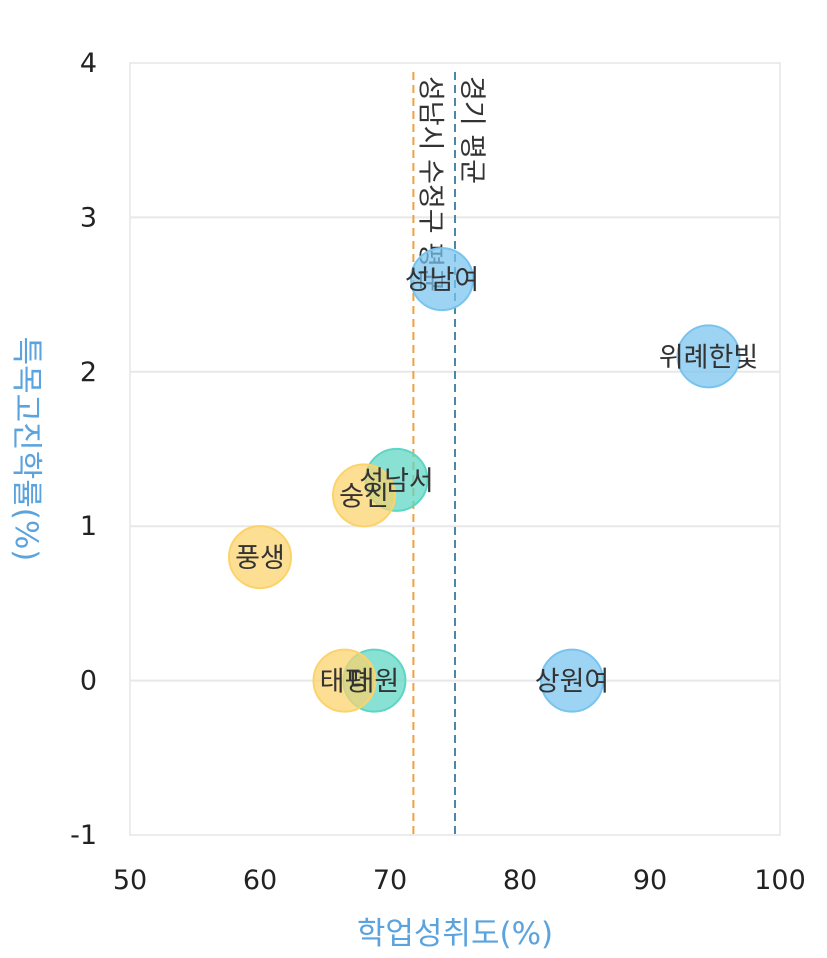 This screenshot has width=827, height=958. What do you see at coordinates (83, 835) in the screenshot?
I see `y-tick-label: -1` at bounding box center [83, 835].